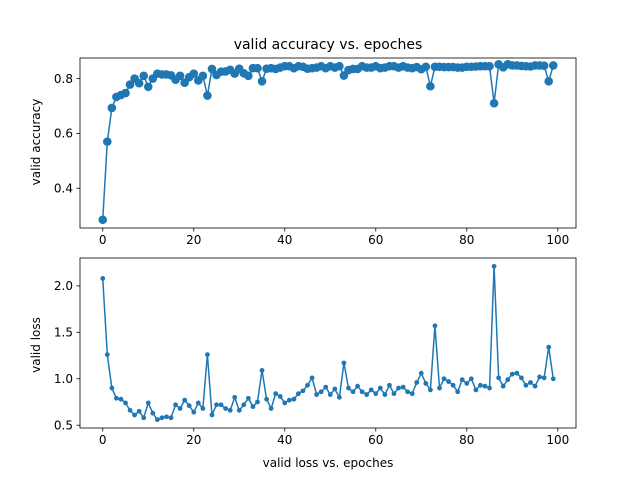  I want to click on loss-x-tick-label: 60, so click(375, 440).